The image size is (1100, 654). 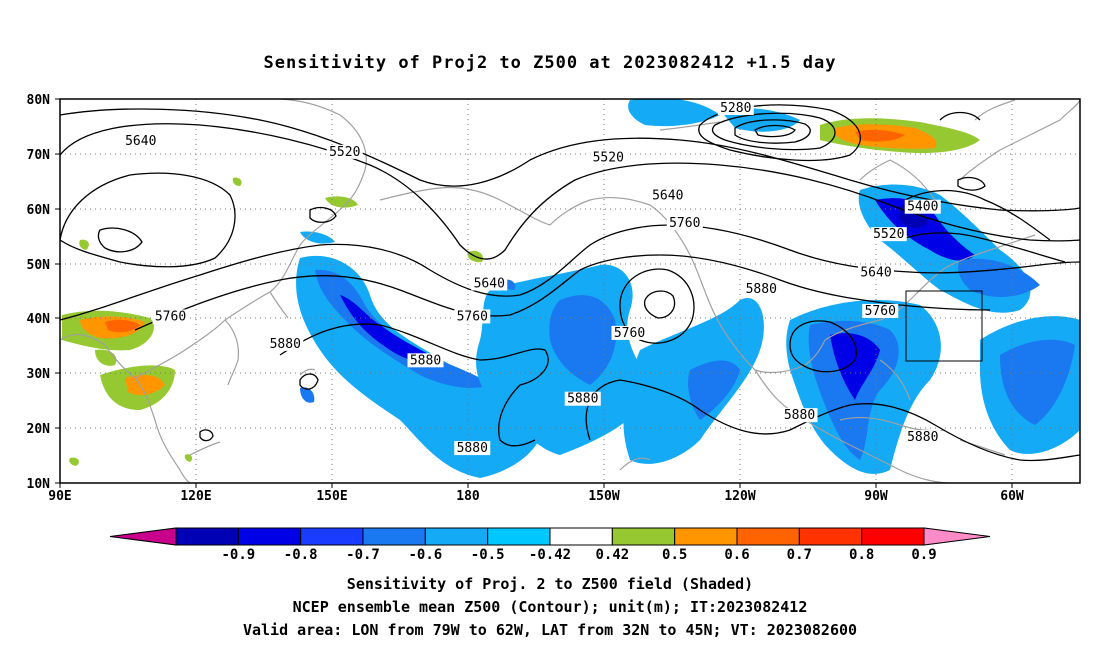 I want to click on lat-label: 70N, so click(x=39, y=155).